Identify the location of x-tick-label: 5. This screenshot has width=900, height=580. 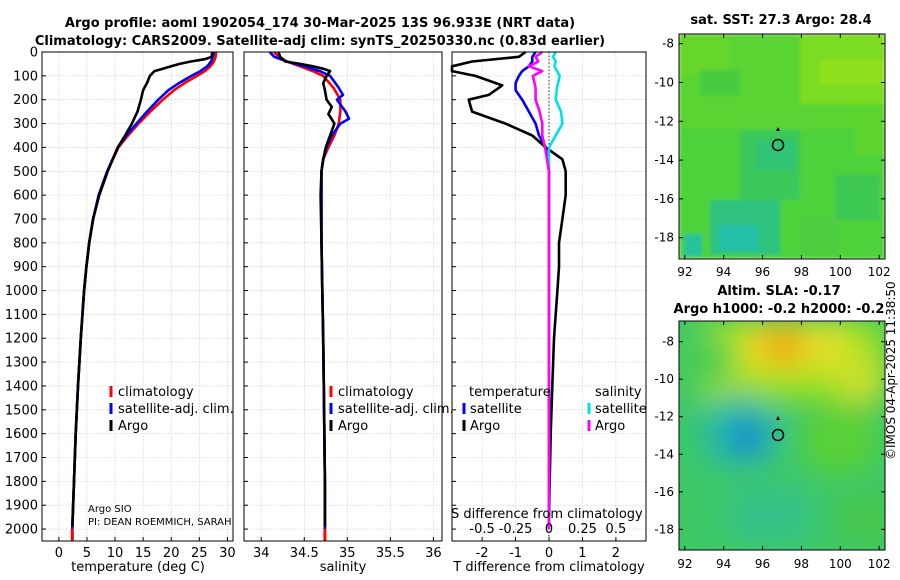
(87, 553).